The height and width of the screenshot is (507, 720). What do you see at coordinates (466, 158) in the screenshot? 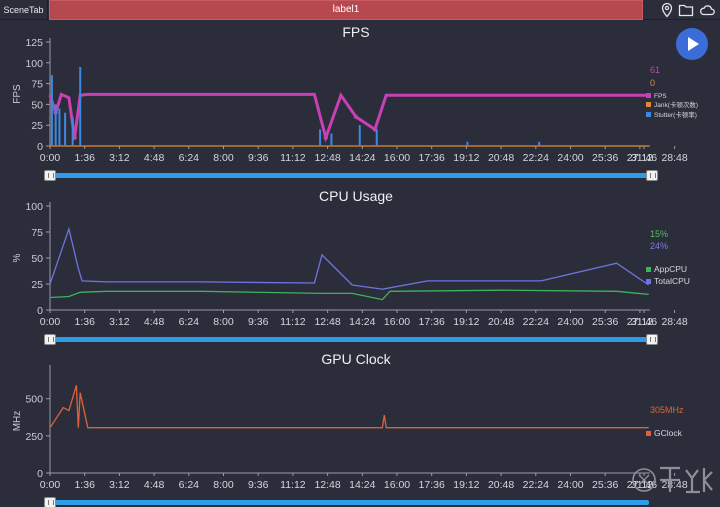
I see `fps-x-tick-label: 19:12` at bounding box center [466, 158].